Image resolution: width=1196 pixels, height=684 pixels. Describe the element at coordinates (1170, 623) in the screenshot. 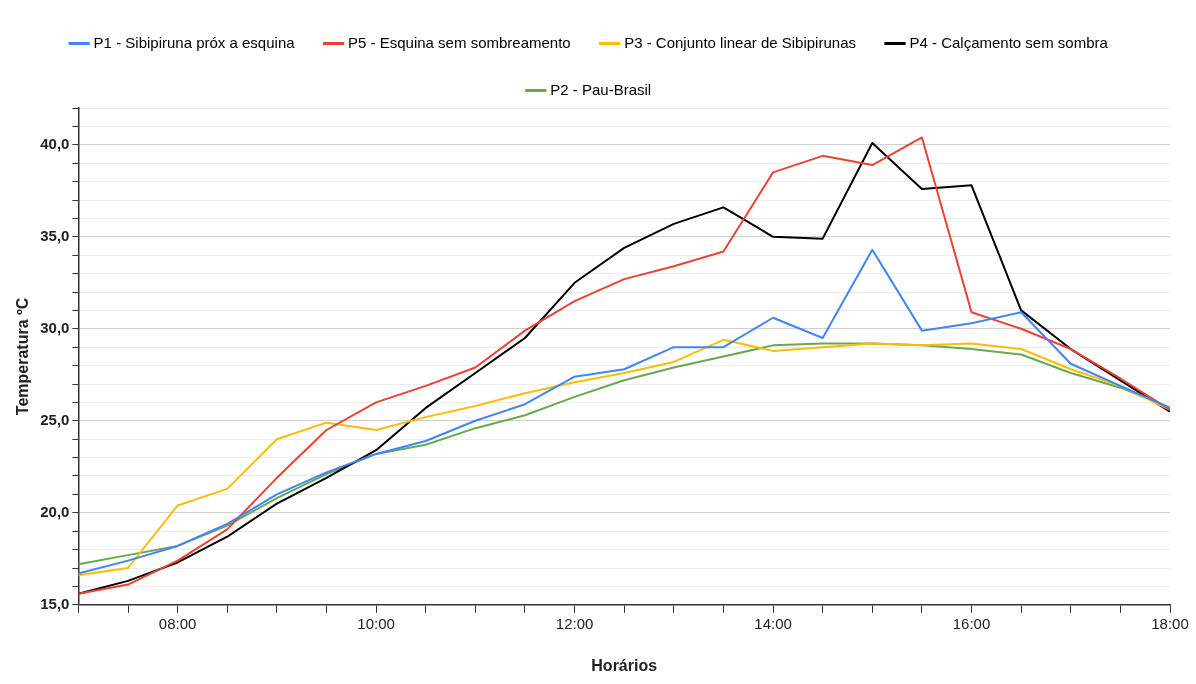

I see `x-tick-label: 18:00` at that location.